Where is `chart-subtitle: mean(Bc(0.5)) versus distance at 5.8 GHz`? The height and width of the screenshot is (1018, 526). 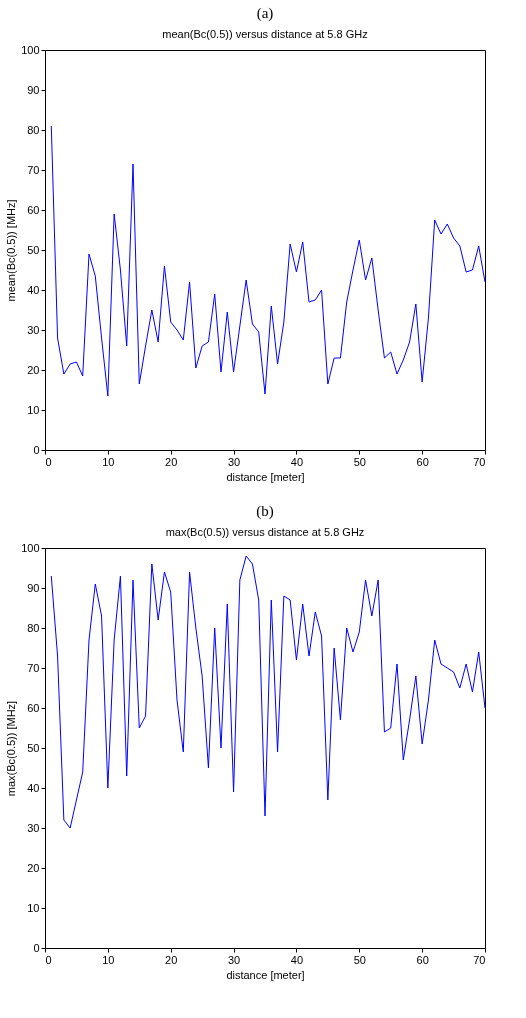 chart-subtitle: mean(Bc(0.5)) versus distance at 5.8 GHz is located at coordinates (265, 34).